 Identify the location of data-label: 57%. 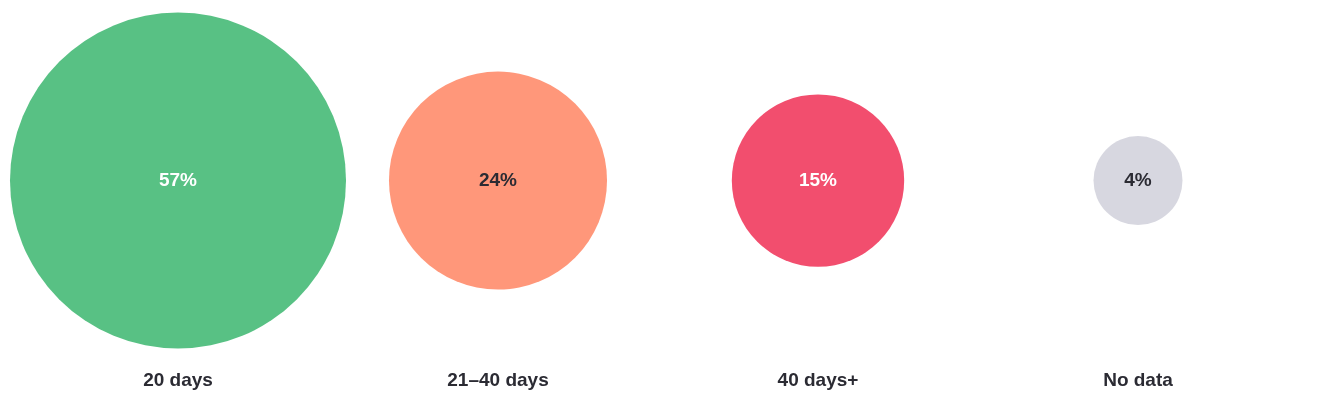
(178, 179).